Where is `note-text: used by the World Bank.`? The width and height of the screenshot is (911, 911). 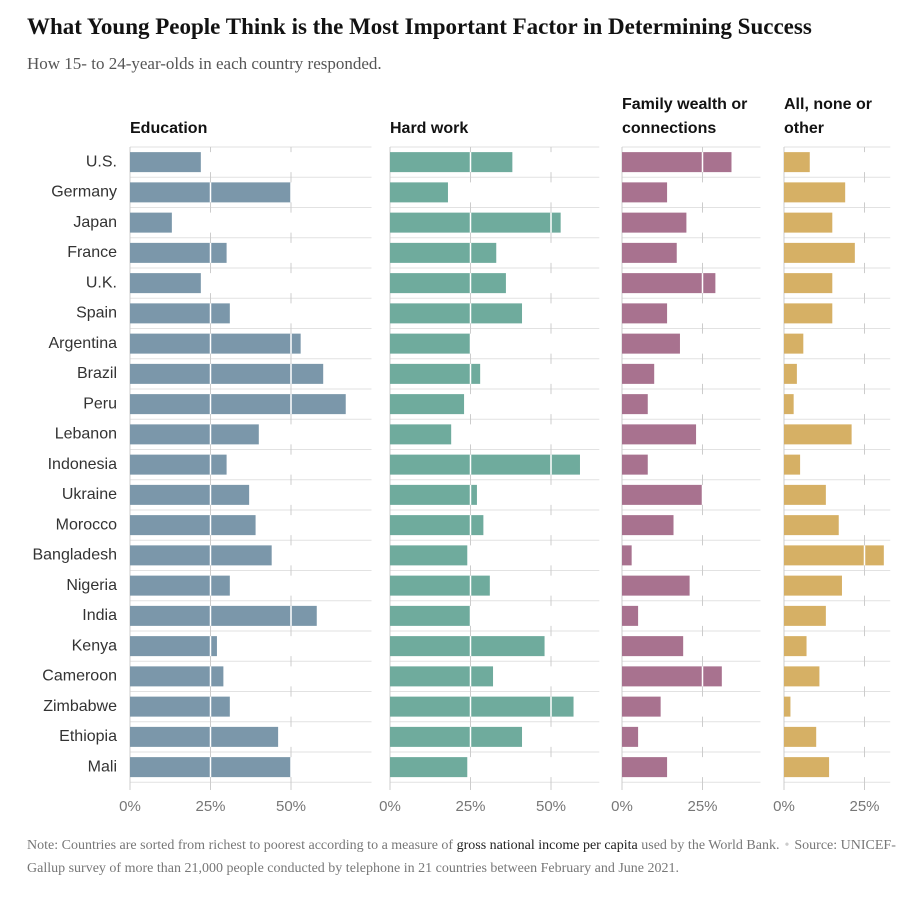 note-text: used by the World Bank. is located at coordinates (710, 845).